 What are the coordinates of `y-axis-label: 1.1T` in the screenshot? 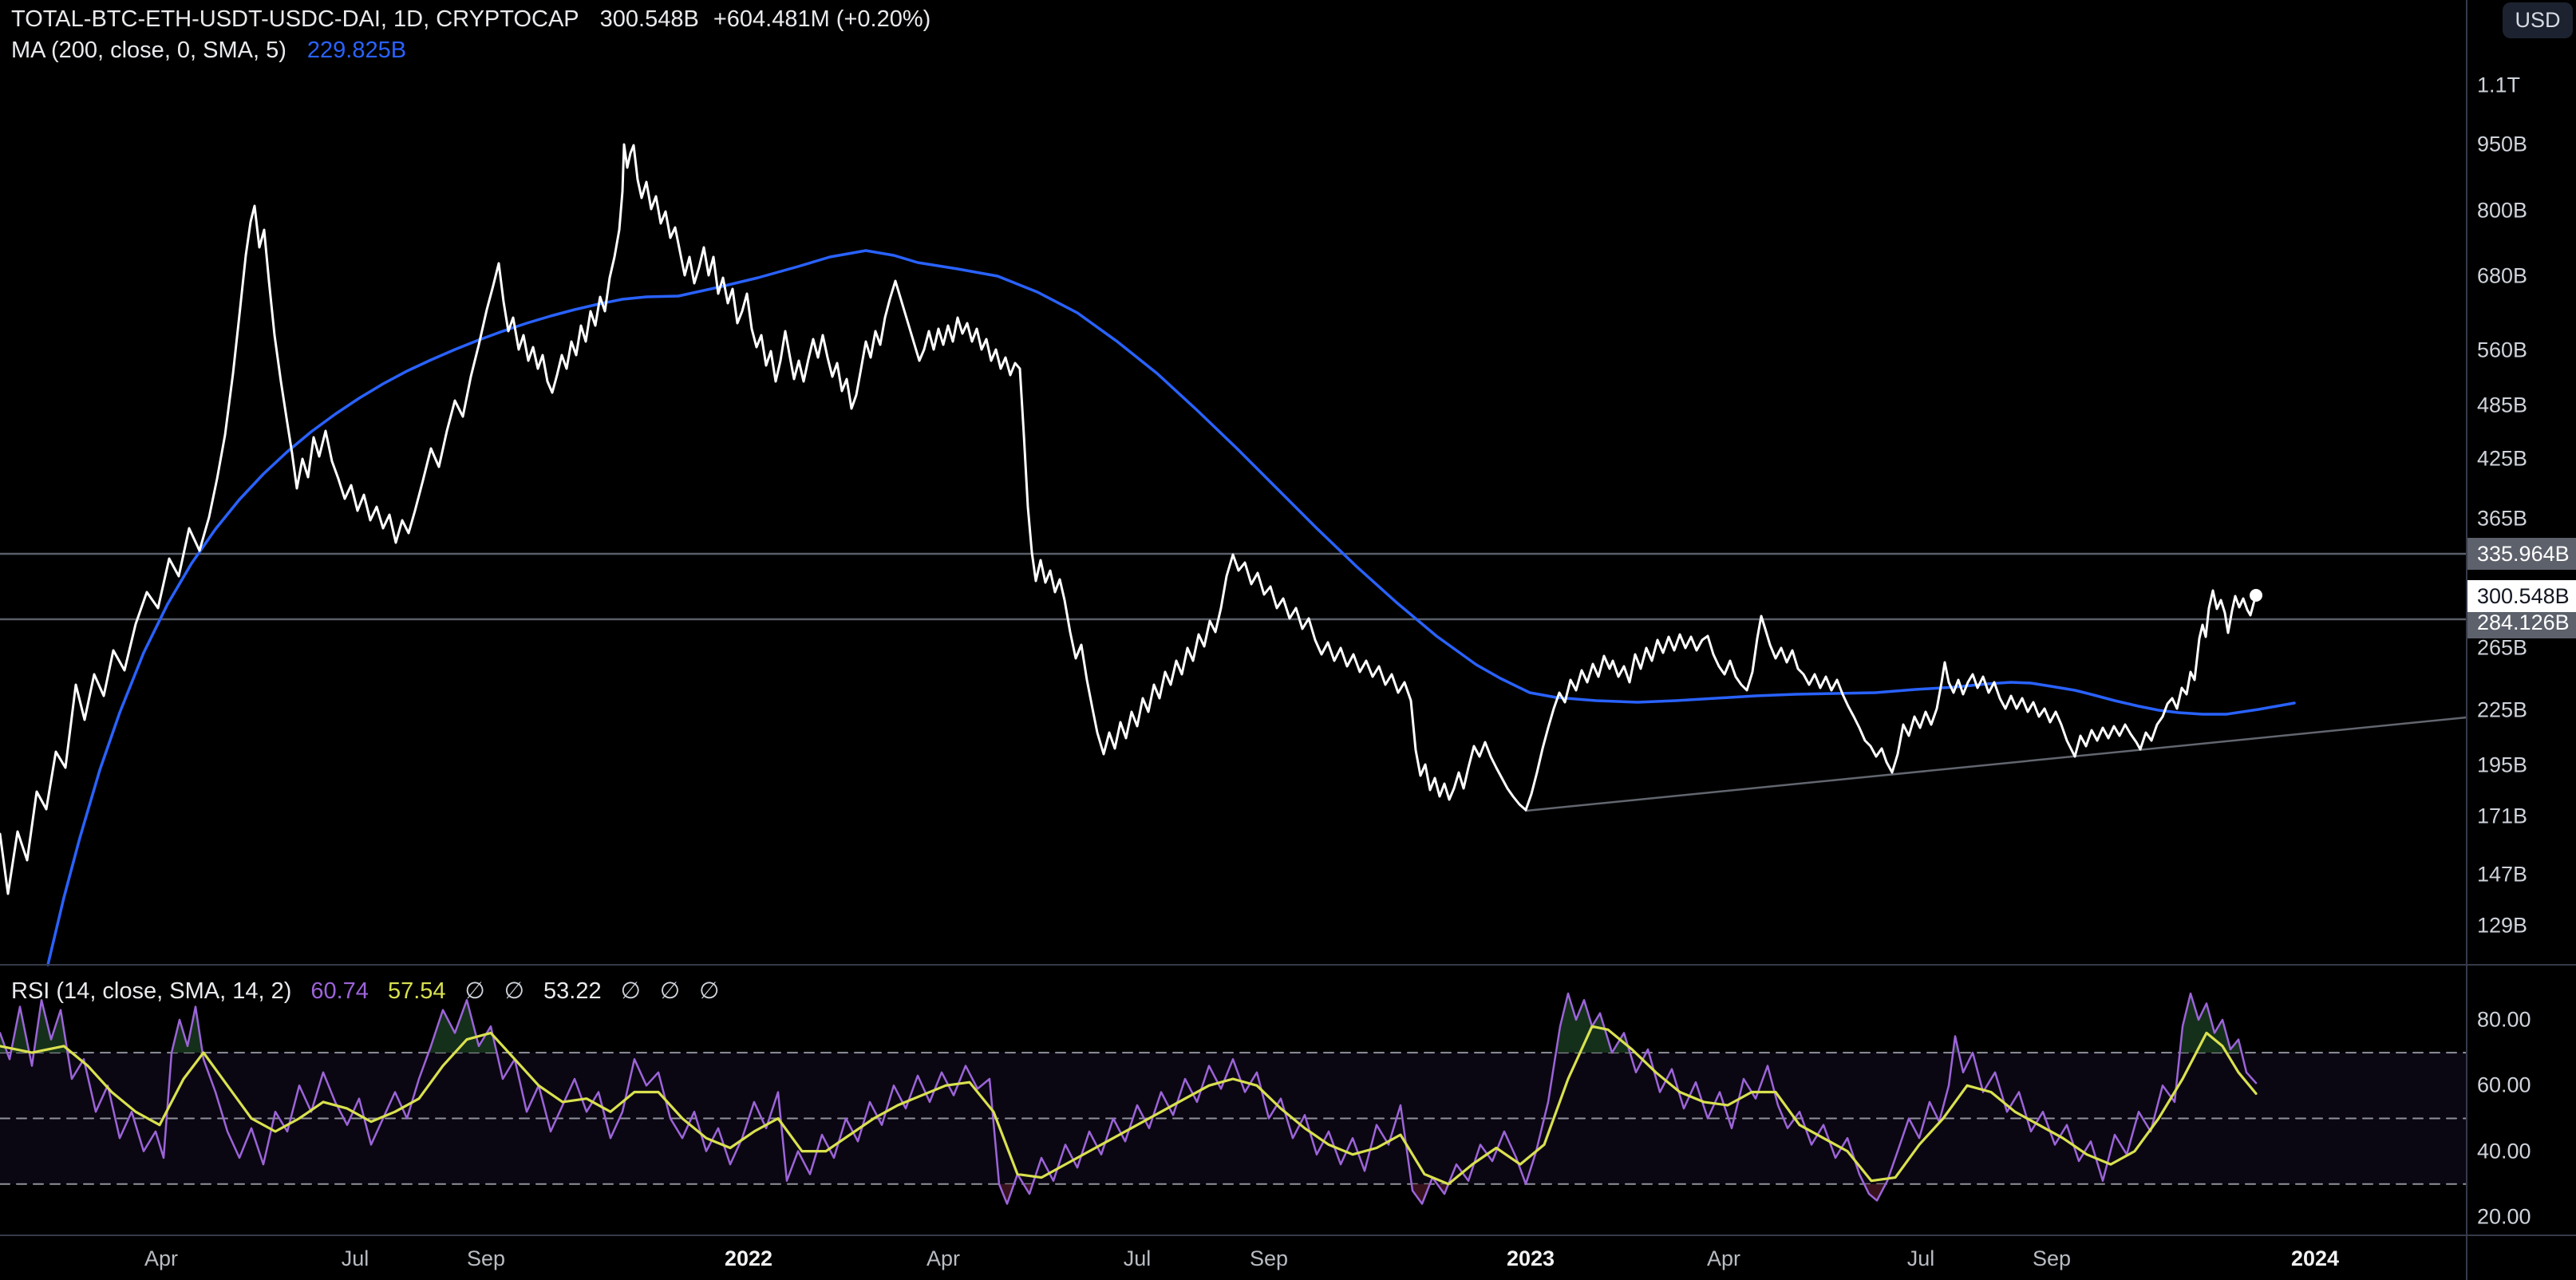 It's located at (2499, 85).